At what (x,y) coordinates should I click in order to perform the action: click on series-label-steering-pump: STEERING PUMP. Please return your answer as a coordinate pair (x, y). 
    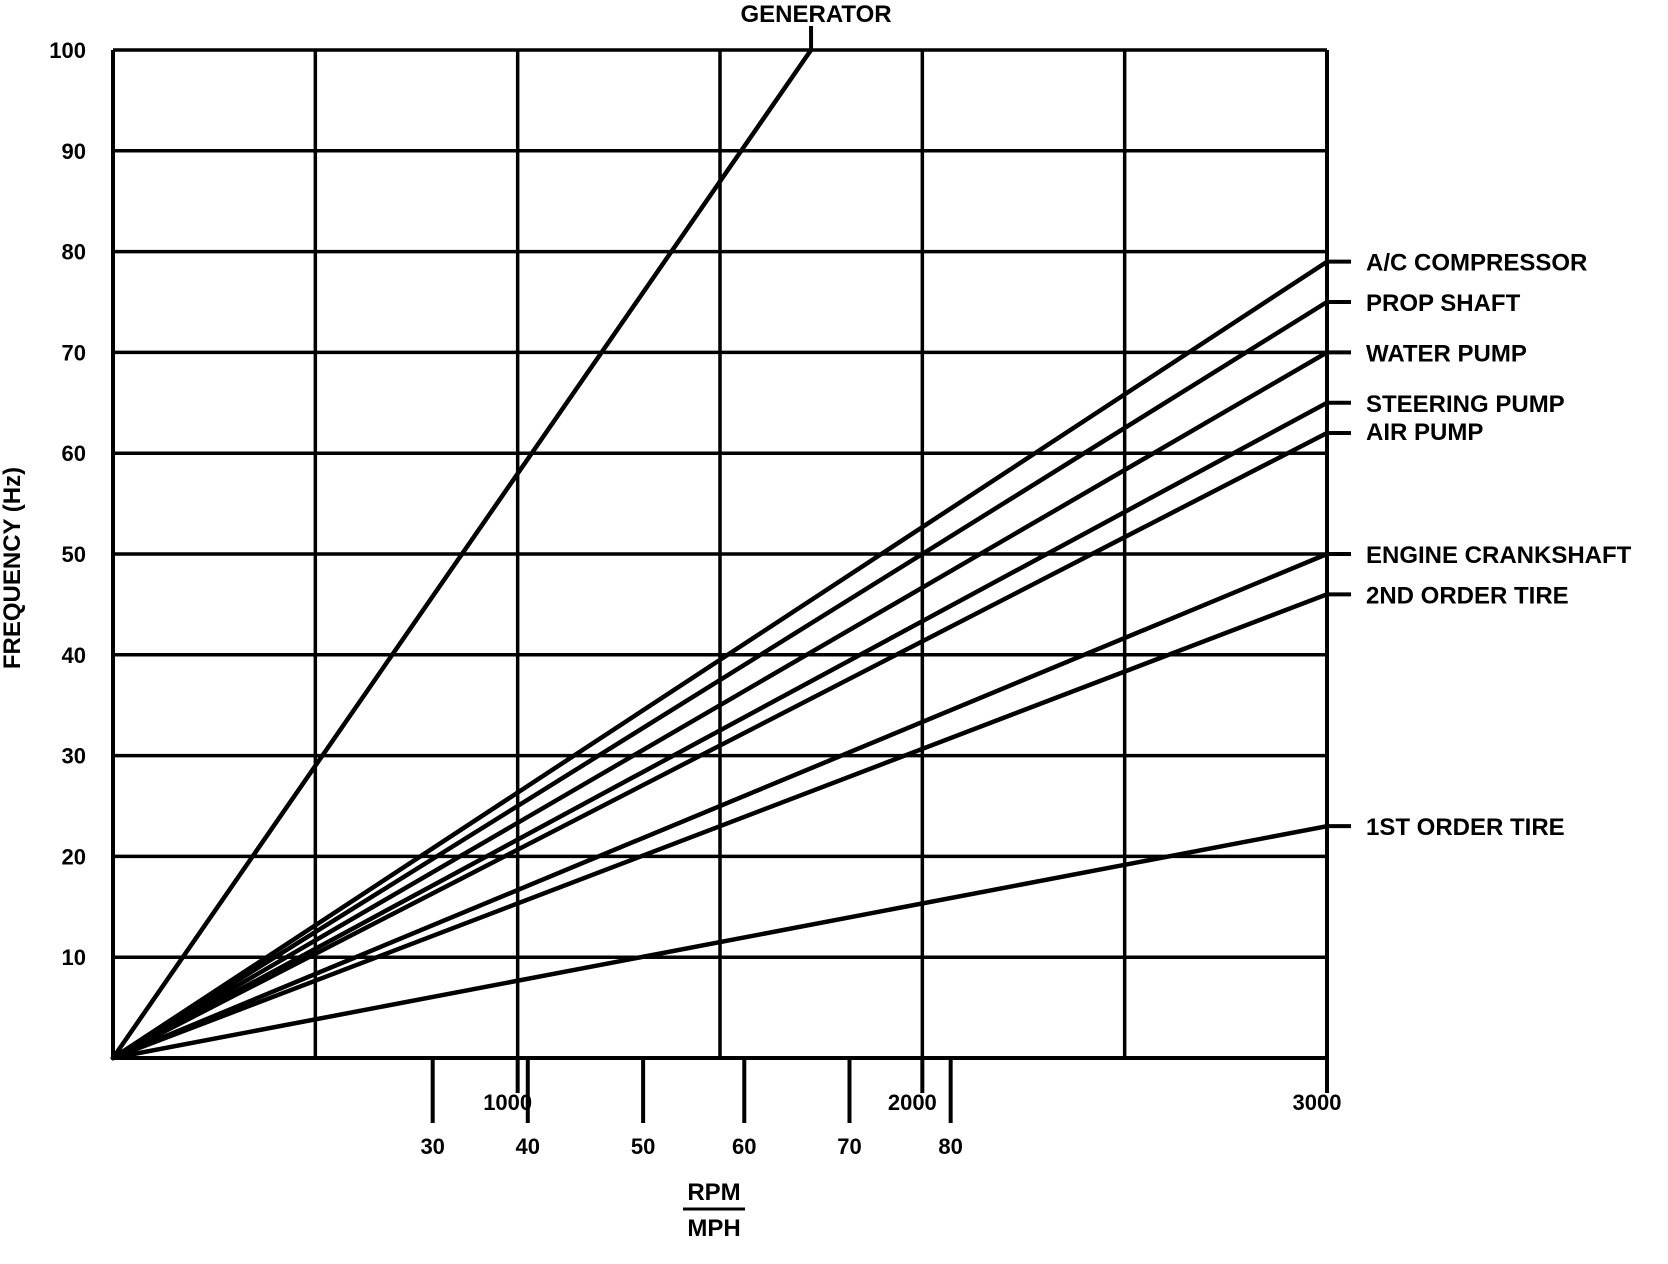
    Looking at the image, I should click on (1465, 404).